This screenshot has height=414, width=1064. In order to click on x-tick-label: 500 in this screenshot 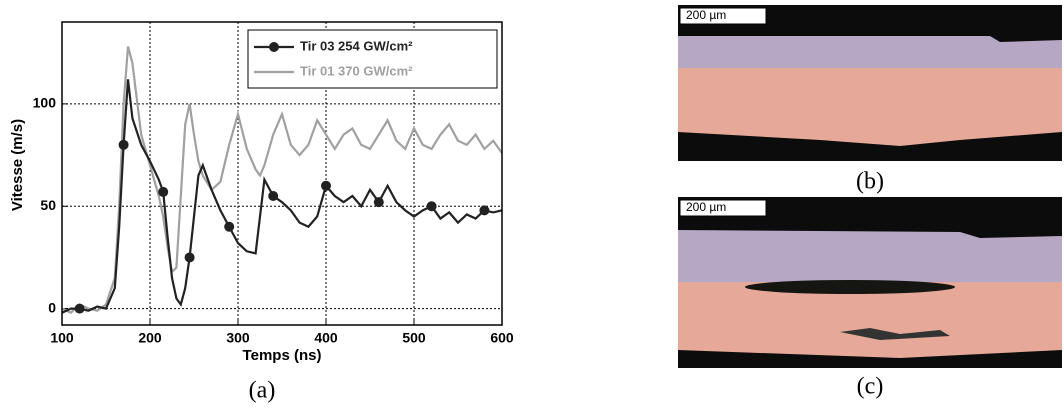, I will do `click(414, 338)`.